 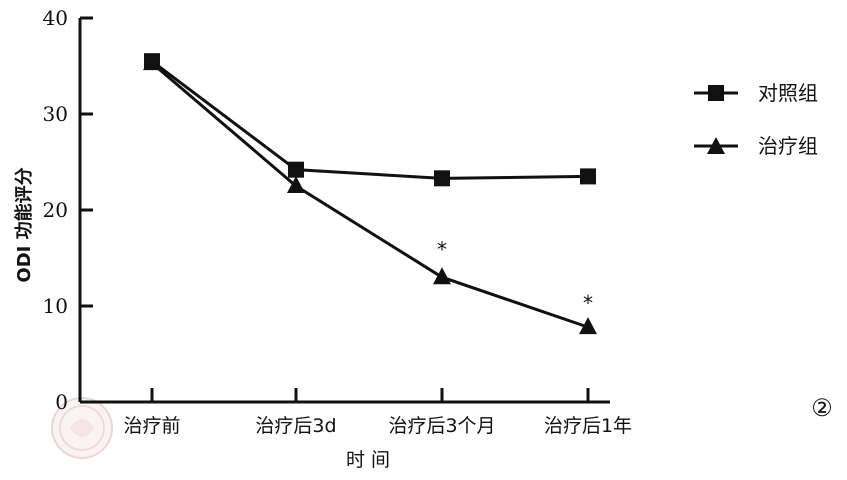 I want to click on y-axis-title: ODI 功能评分, so click(x=24, y=224).